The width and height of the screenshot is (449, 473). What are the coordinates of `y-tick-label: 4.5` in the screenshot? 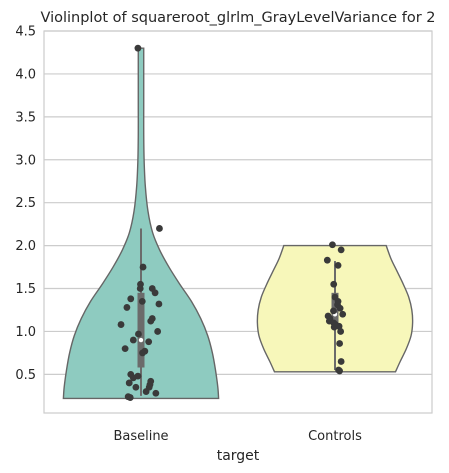 It's located at (25, 32).